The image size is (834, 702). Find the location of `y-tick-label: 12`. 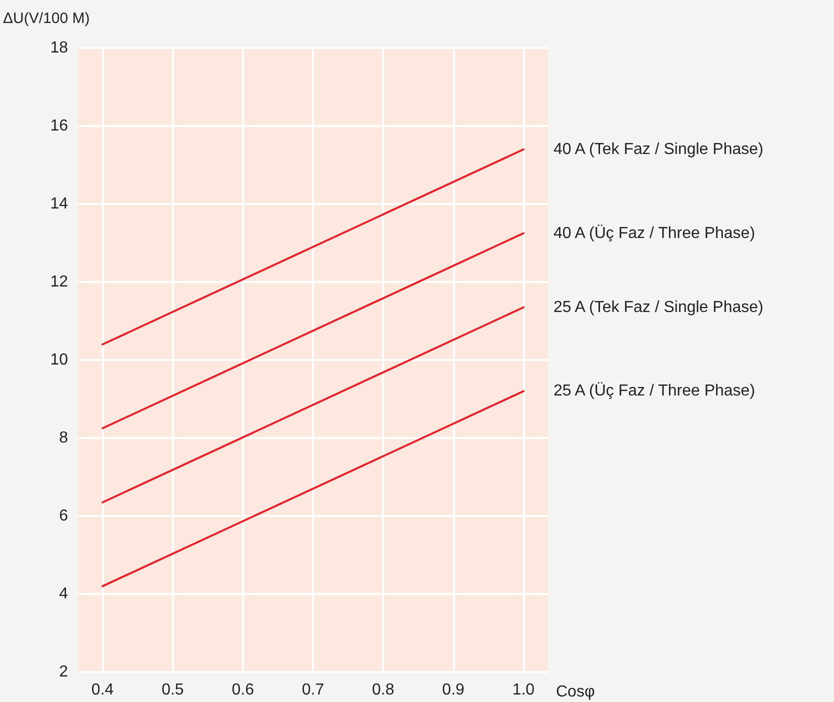

y-tick-label: 12 is located at coordinates (59, 282).